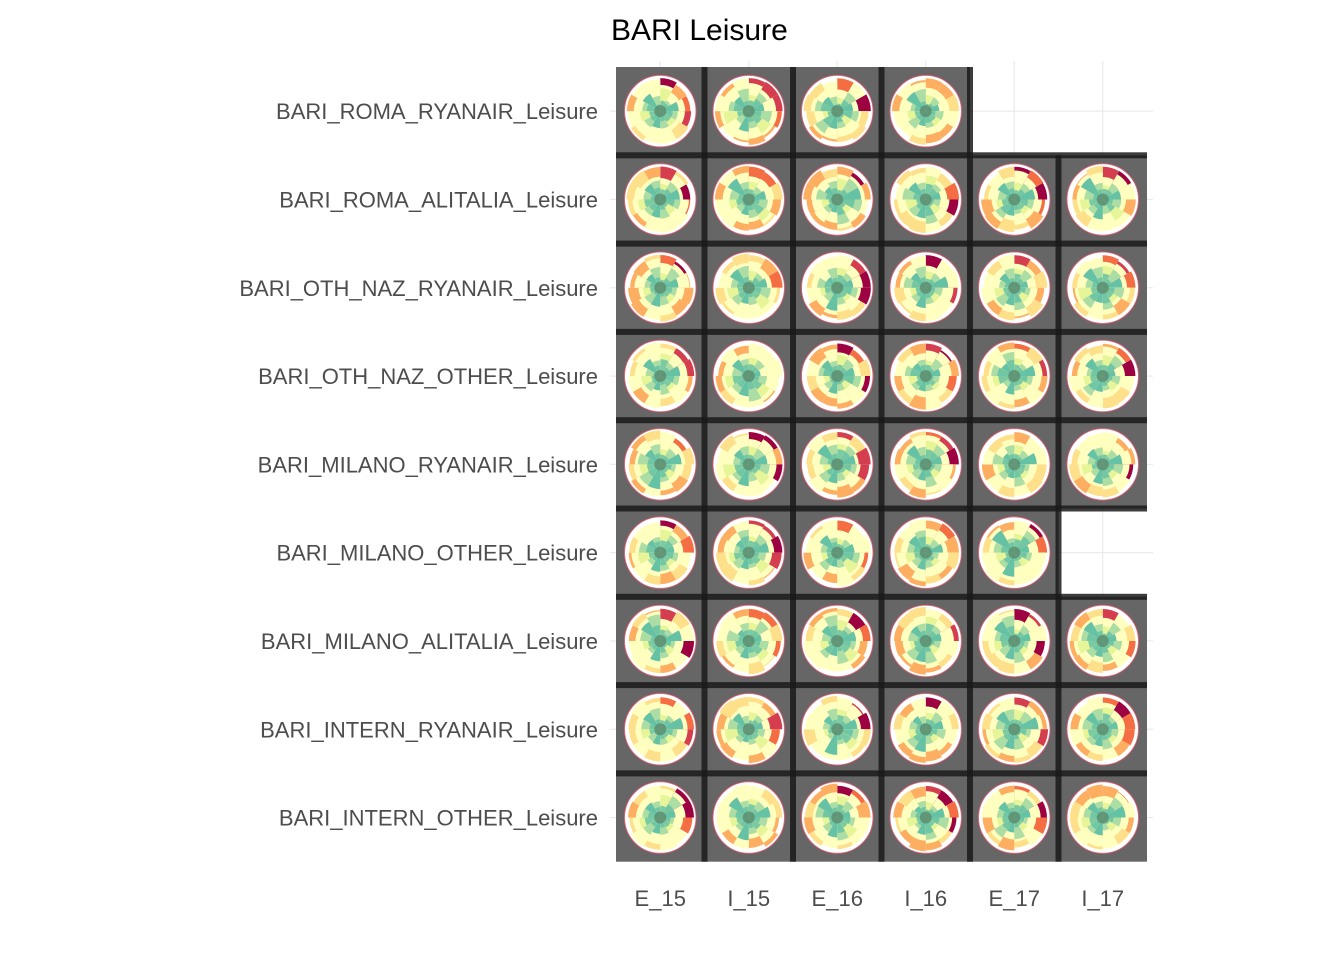 This screenshot has height=960, width=1344. What do you see at coordinates (1102, 898) in the screenshot?
I see `x-tick-label: I_17` at bounding box center [1102, 898].